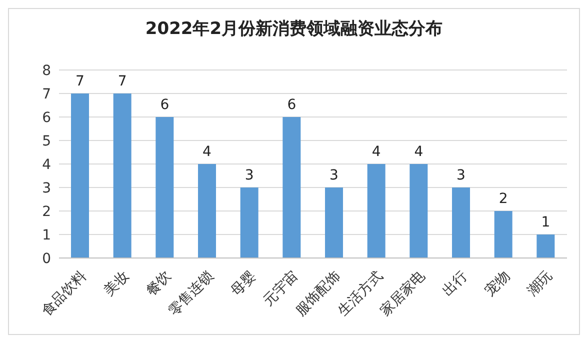  I want to click on x-tick-label: 美妆, so click(116, 284).